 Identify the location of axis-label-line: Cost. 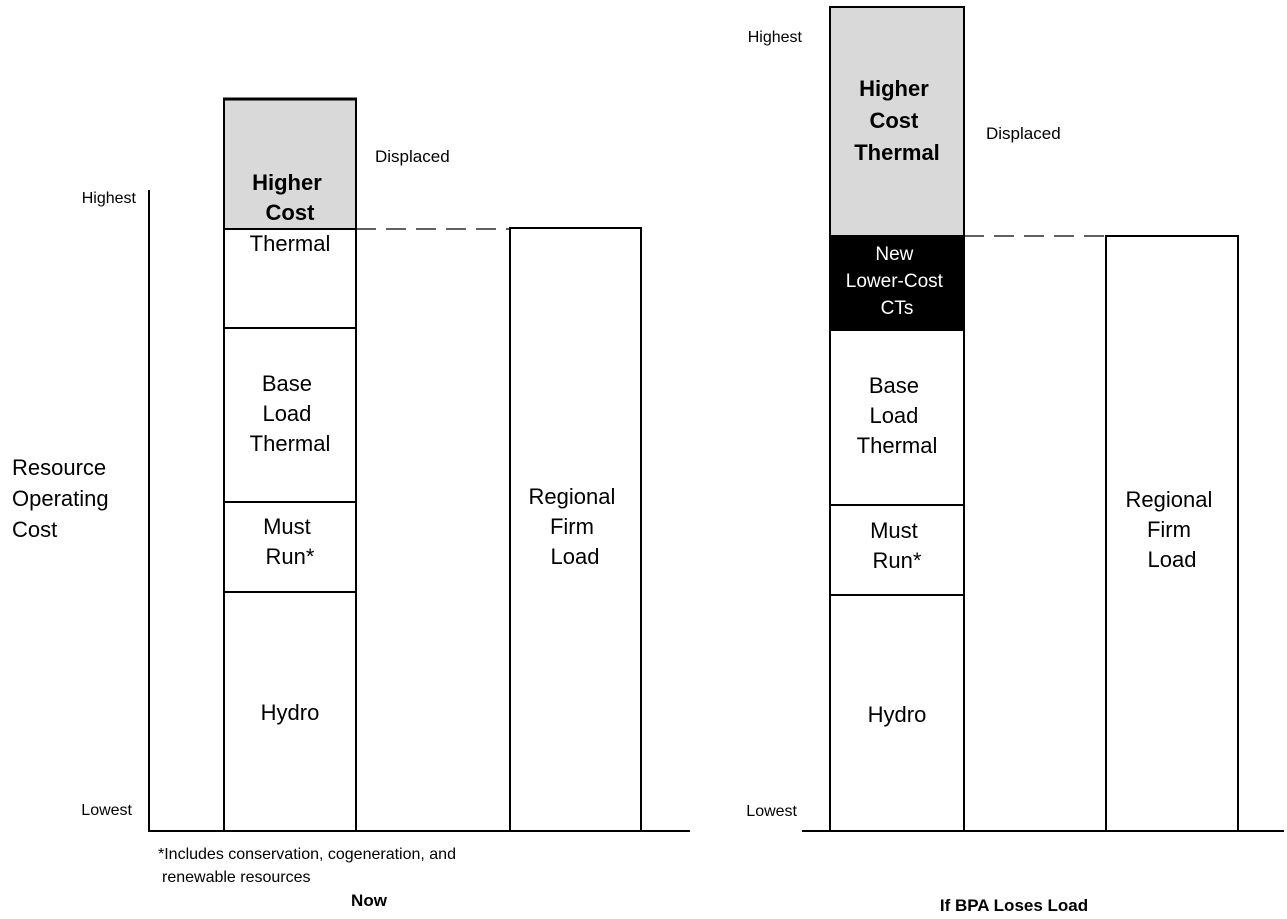
(34, 529).